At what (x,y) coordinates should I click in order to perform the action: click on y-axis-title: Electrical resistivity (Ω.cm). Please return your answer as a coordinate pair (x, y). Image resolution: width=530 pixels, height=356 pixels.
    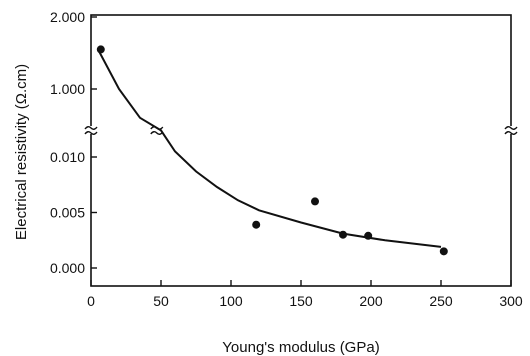
    Looking at the image, I should click on (21, 152).